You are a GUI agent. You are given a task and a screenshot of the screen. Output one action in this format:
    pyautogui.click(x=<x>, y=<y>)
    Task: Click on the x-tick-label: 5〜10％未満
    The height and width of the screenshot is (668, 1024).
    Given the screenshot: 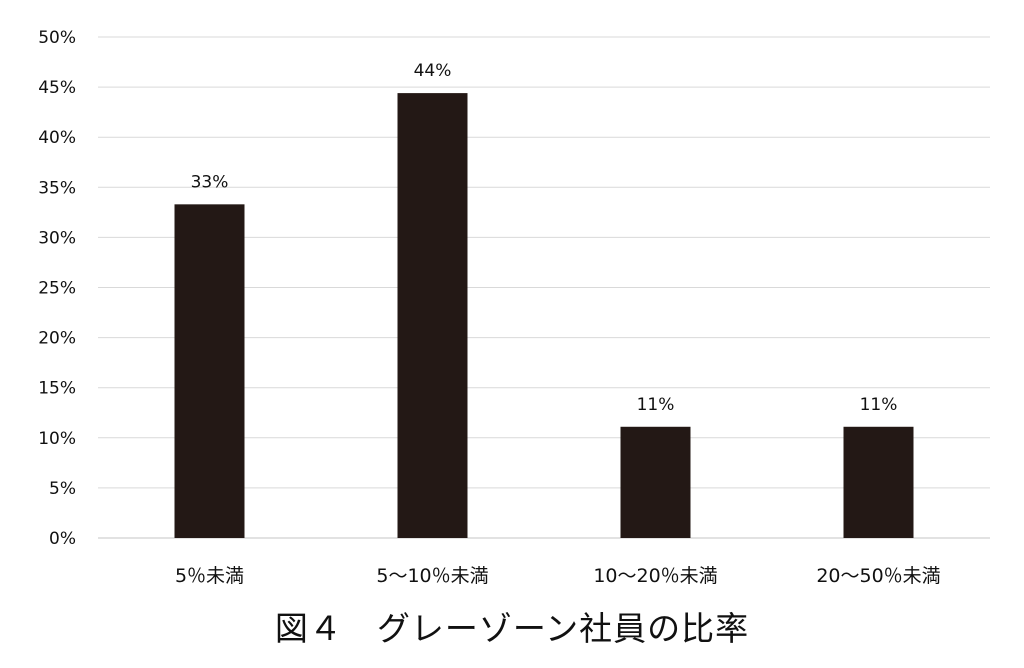 What is the action you would take?
    pyautogui.click(x=432, y=576)
    